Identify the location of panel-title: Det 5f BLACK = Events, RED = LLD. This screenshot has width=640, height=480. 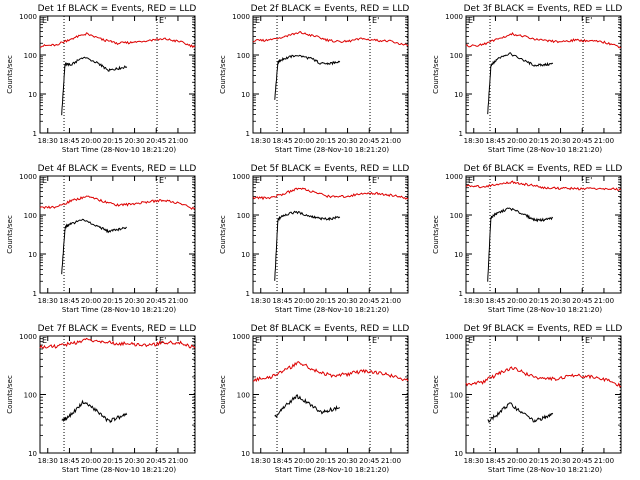
(330, 169).